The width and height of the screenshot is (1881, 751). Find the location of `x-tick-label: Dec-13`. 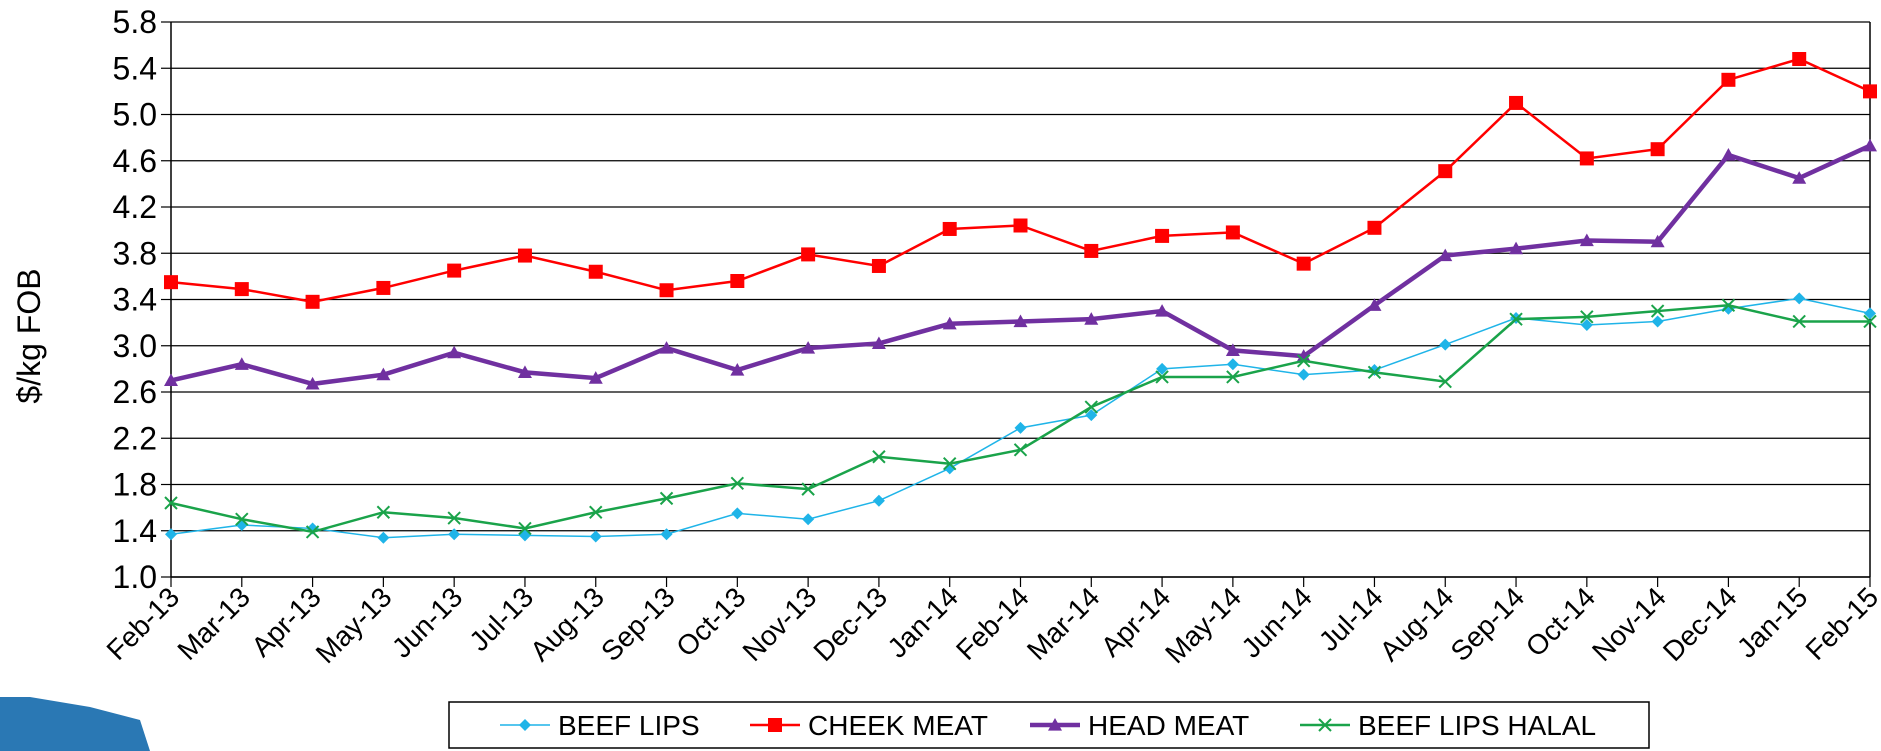

x-tick-label: Dec-13 is located at coordinates (850, 624).